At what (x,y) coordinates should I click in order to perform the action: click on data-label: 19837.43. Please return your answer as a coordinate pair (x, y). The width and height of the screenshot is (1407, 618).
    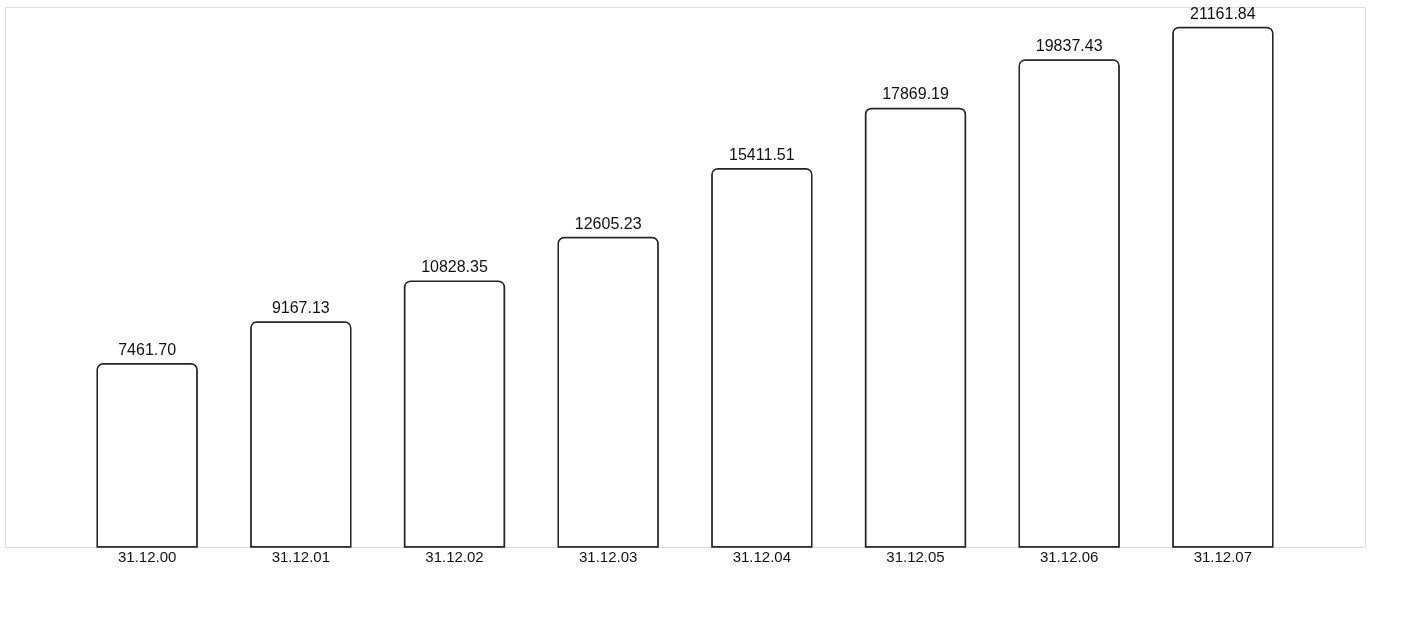
    Looking at the image, I should click on (1069, 46).